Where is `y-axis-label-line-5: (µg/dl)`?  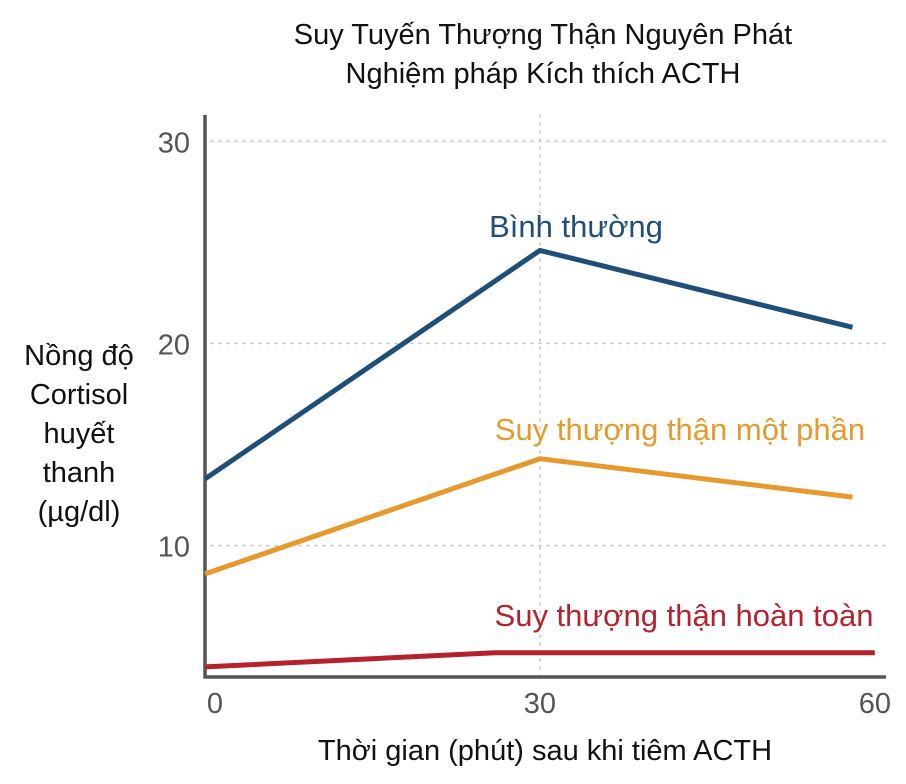 y-axis-label-line-5: (µg/dl) is located at coordinates (79, 512).